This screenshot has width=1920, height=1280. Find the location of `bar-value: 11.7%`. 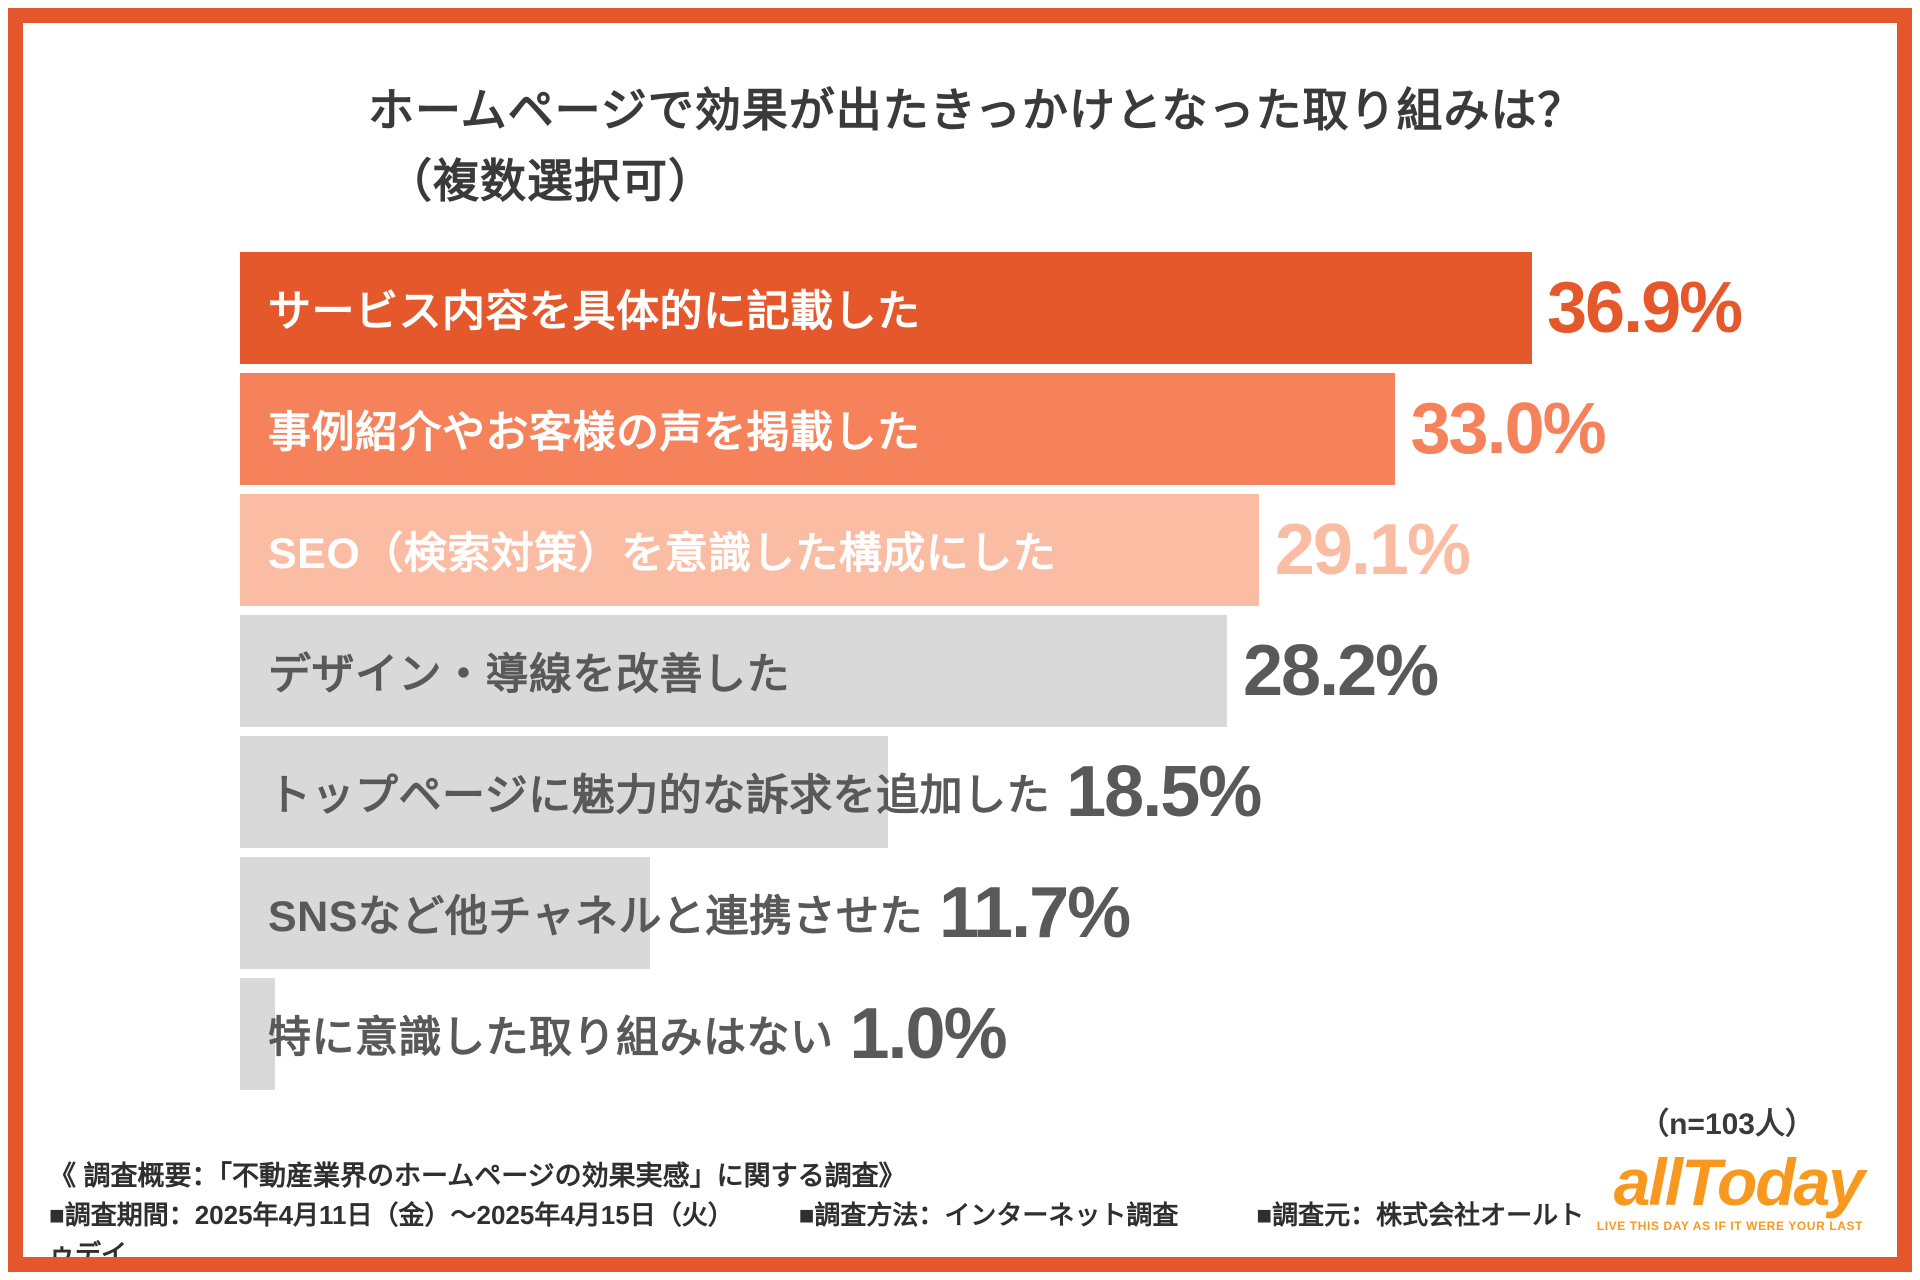

bar-value: 11.7% is located at coordinates (1034, 912).